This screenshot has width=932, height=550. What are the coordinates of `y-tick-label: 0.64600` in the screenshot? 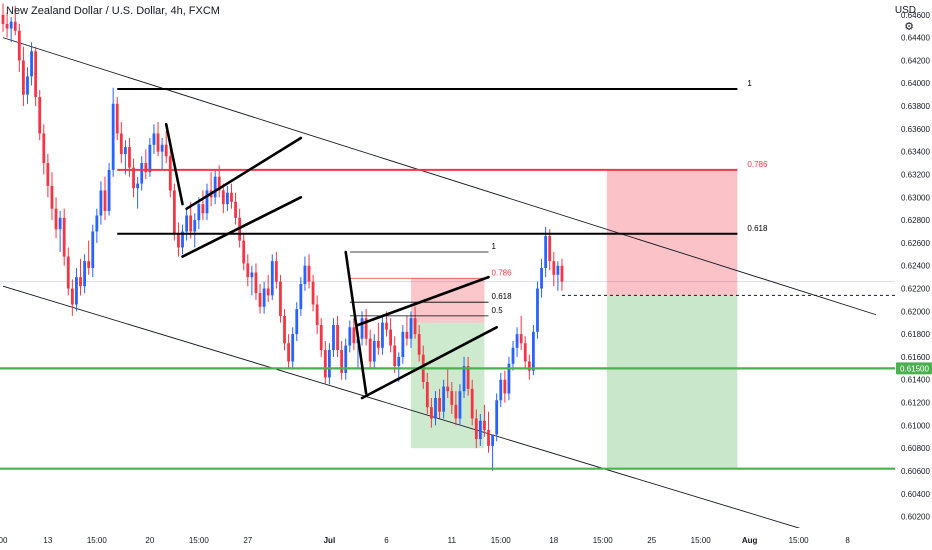 It's located at (915, 15).